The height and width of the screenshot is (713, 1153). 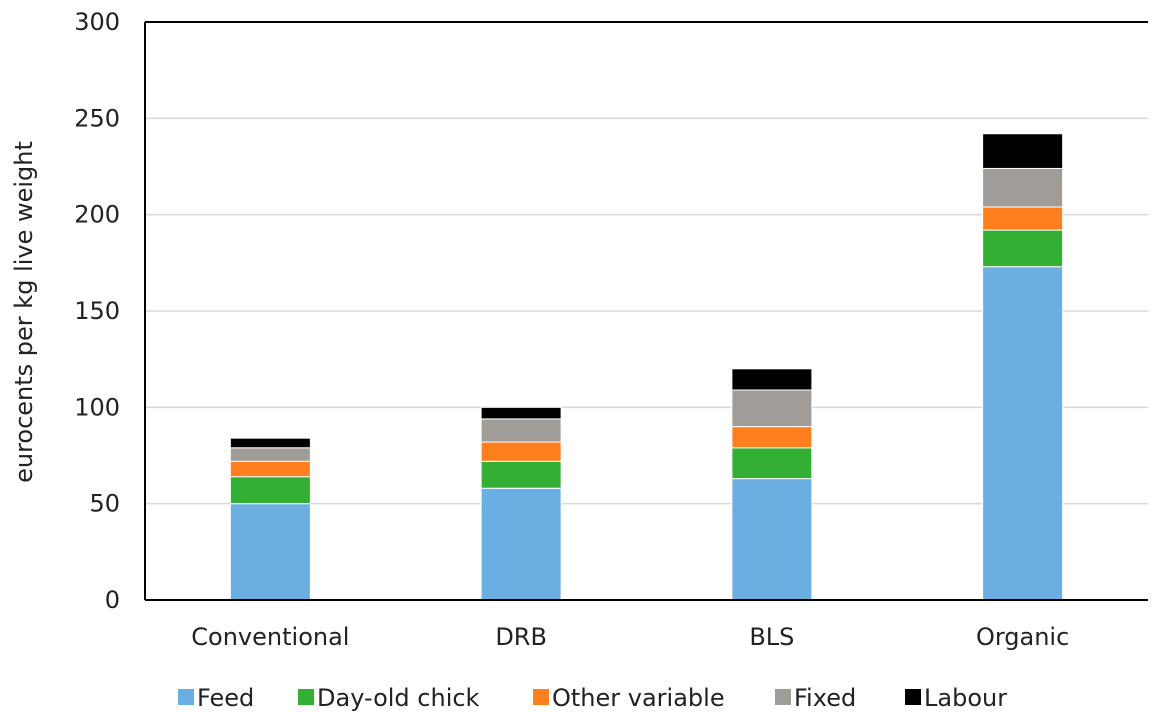 What do you see at coordinates (521, 544) in the screenshot?
I see `bar-segment-feed-drb` at bounding box center [521, 544].